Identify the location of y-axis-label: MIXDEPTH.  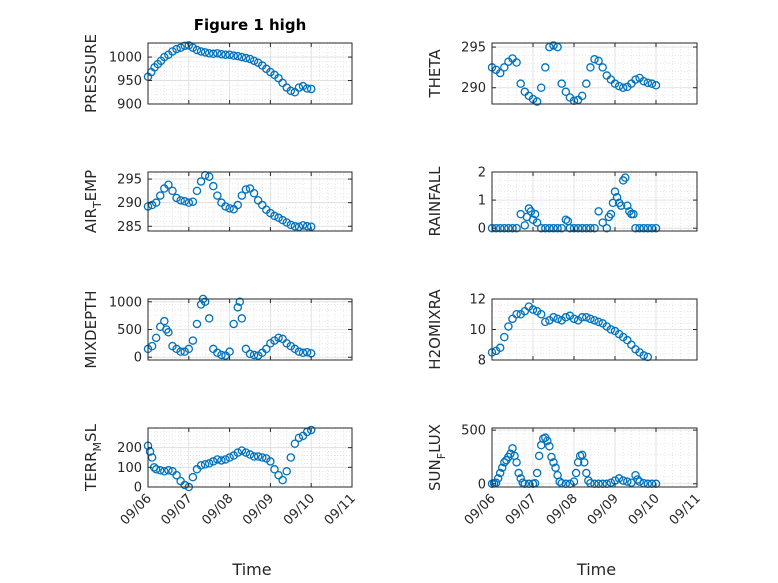
(91, 329).